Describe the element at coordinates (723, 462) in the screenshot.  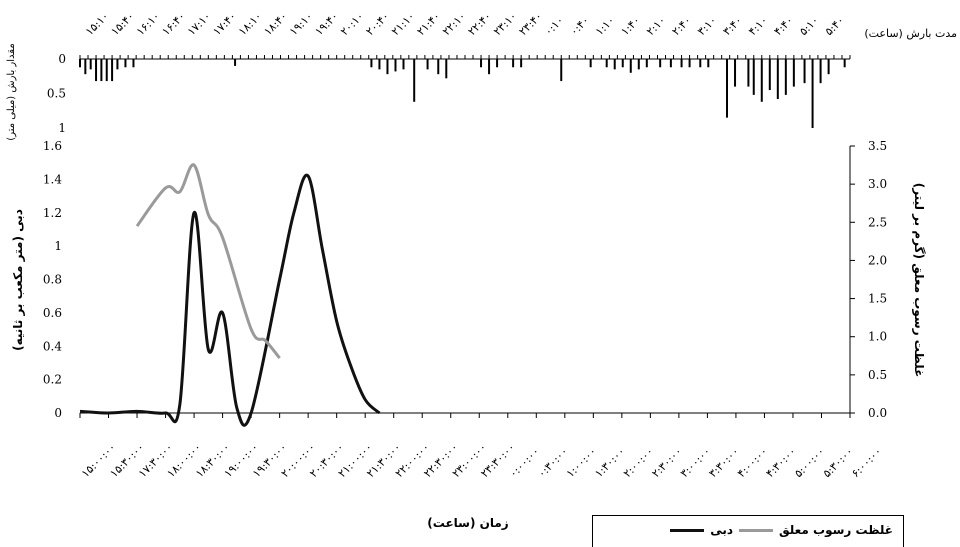
I see `x-tick-label: ۳:۳۰:۰۰` at that location.